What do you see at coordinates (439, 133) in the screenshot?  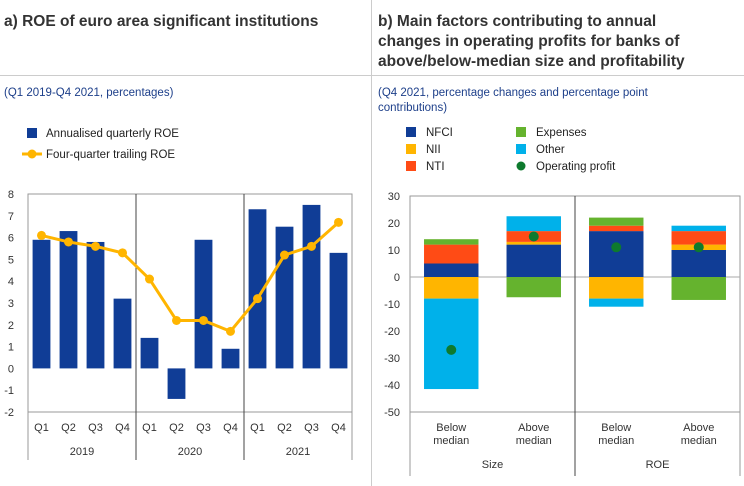 I see `legend-label: NFCI` at bounding box center [439, 133].